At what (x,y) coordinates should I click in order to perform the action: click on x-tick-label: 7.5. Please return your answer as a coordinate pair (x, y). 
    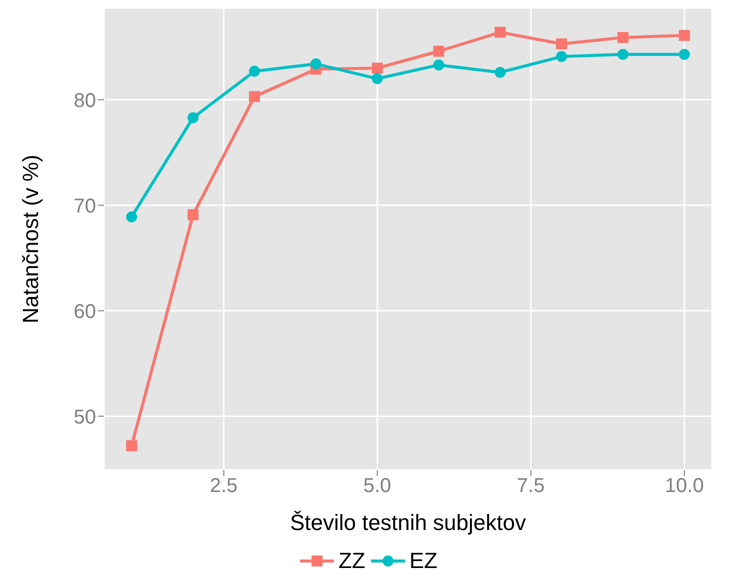
    Looking at the image, I should click on (530, 486).